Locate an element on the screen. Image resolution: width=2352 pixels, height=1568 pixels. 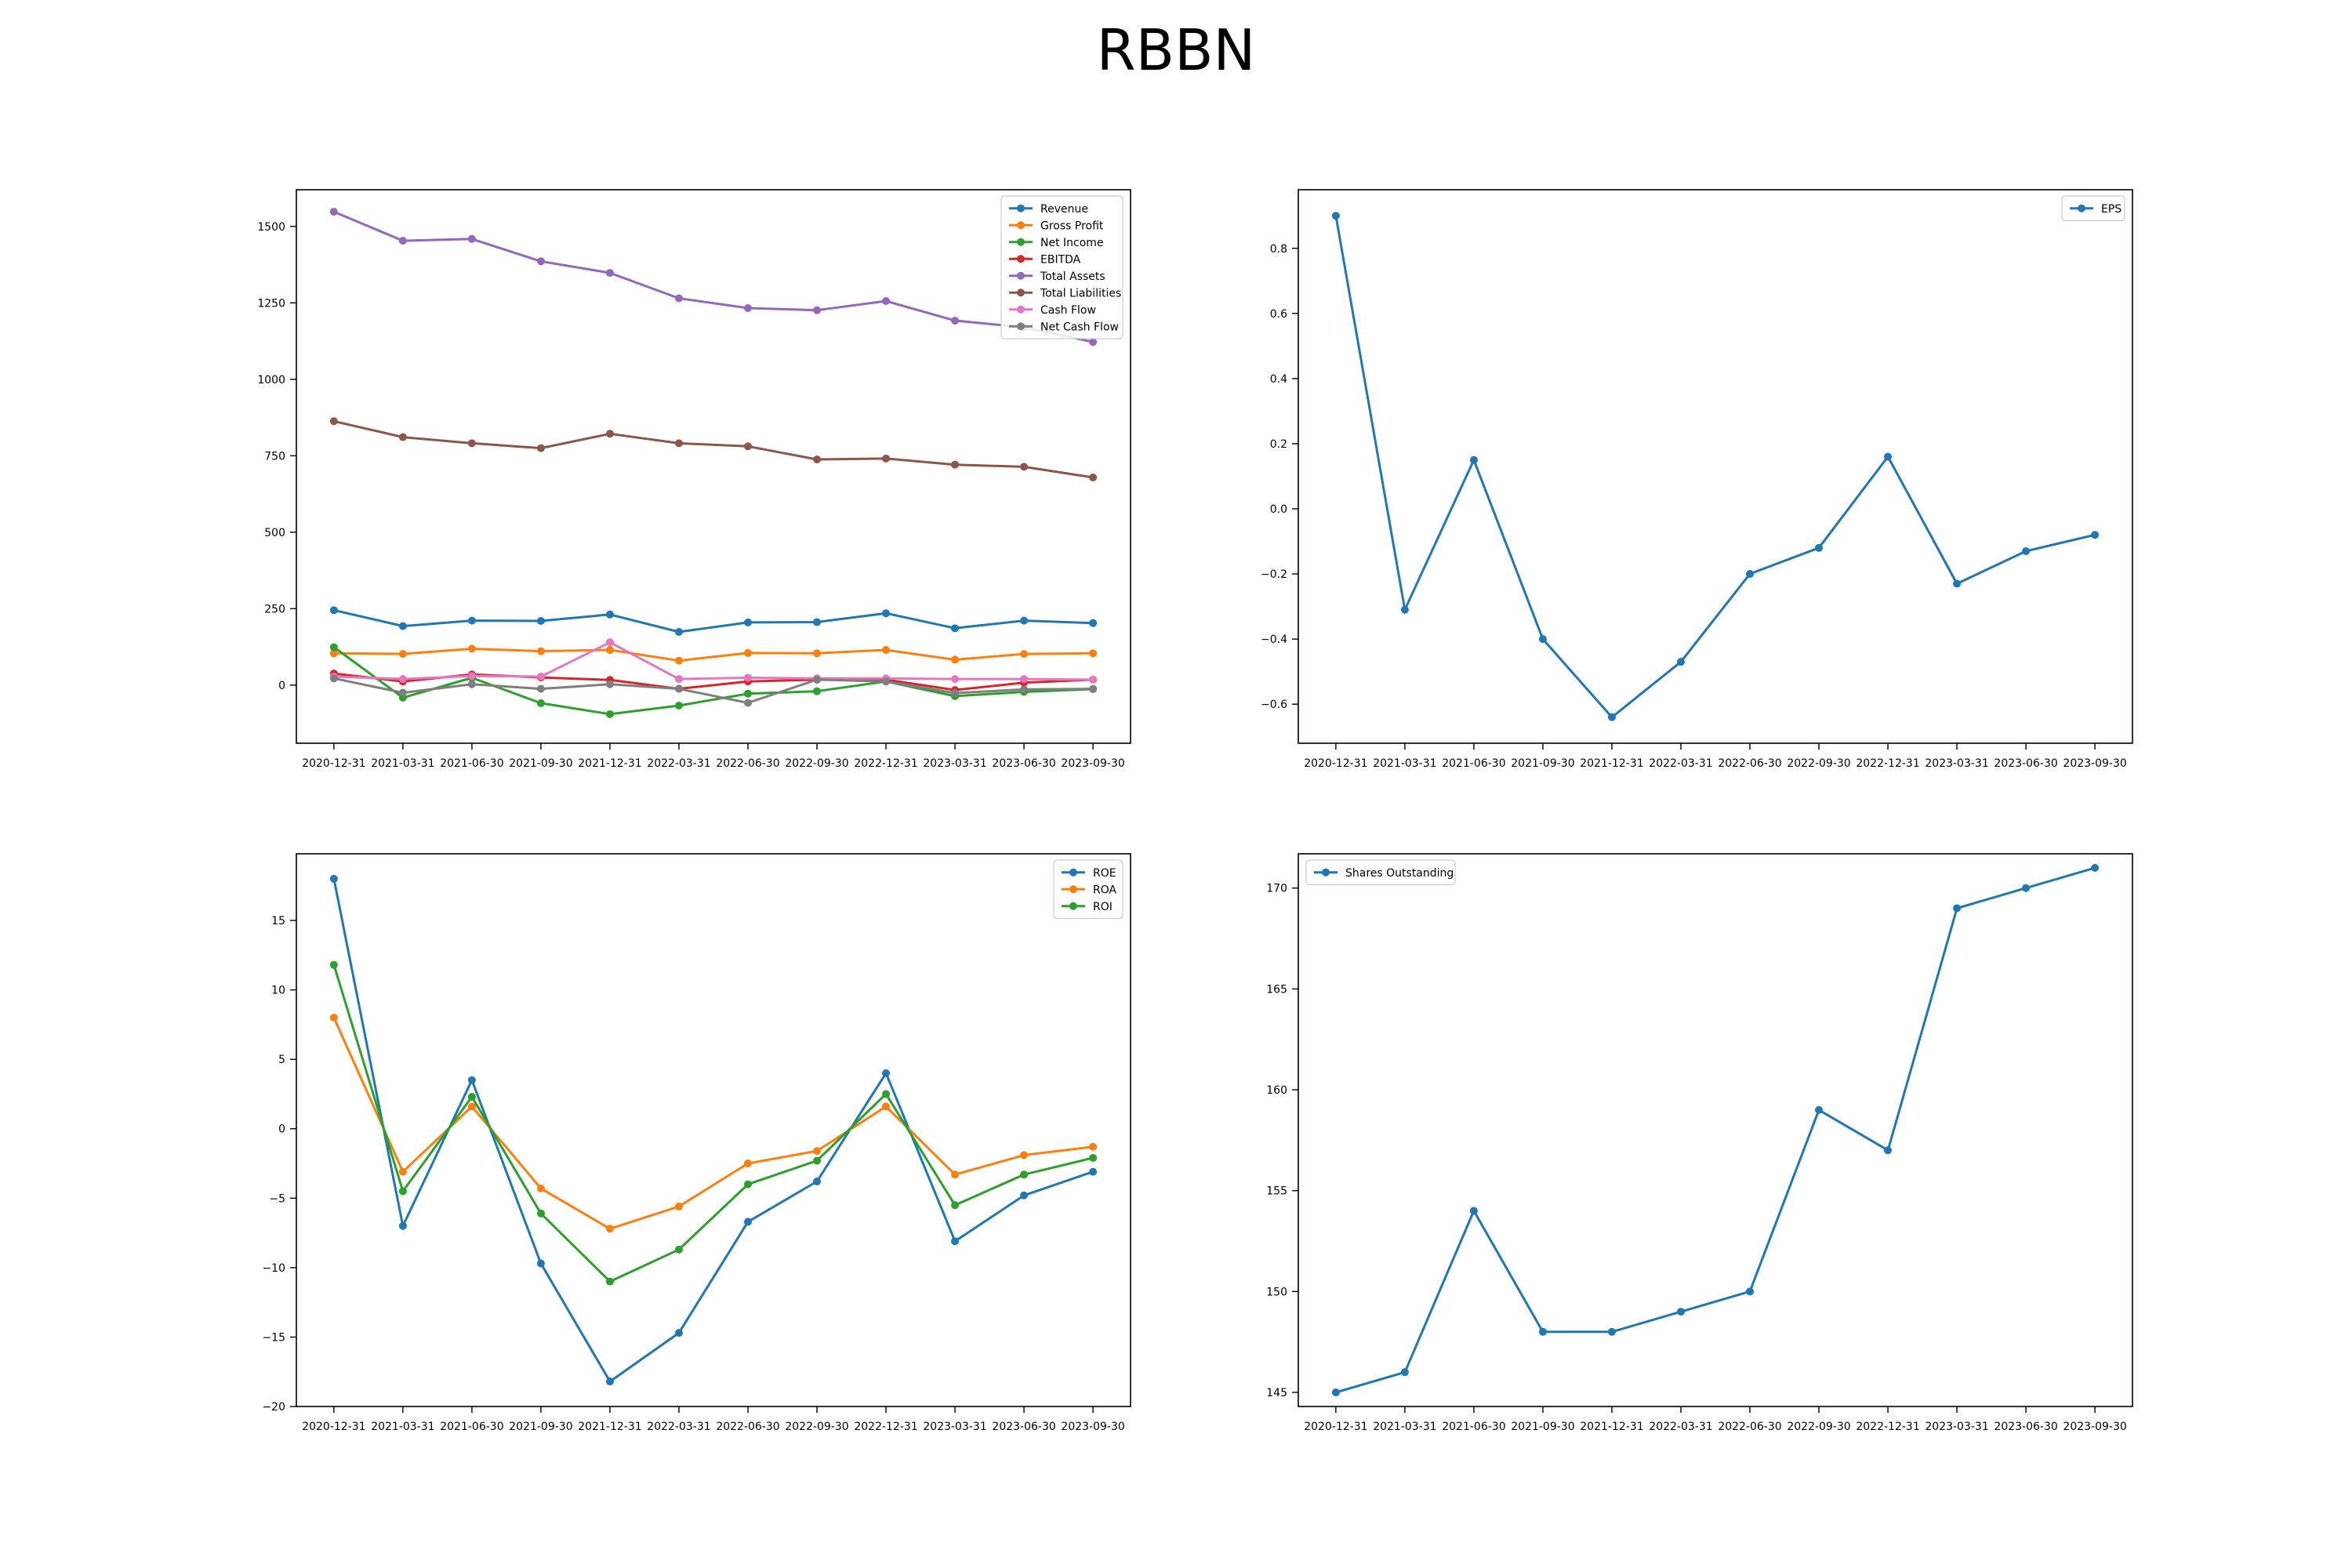
legend: ROE ROA ROI is located at coordinates (1088, 890).